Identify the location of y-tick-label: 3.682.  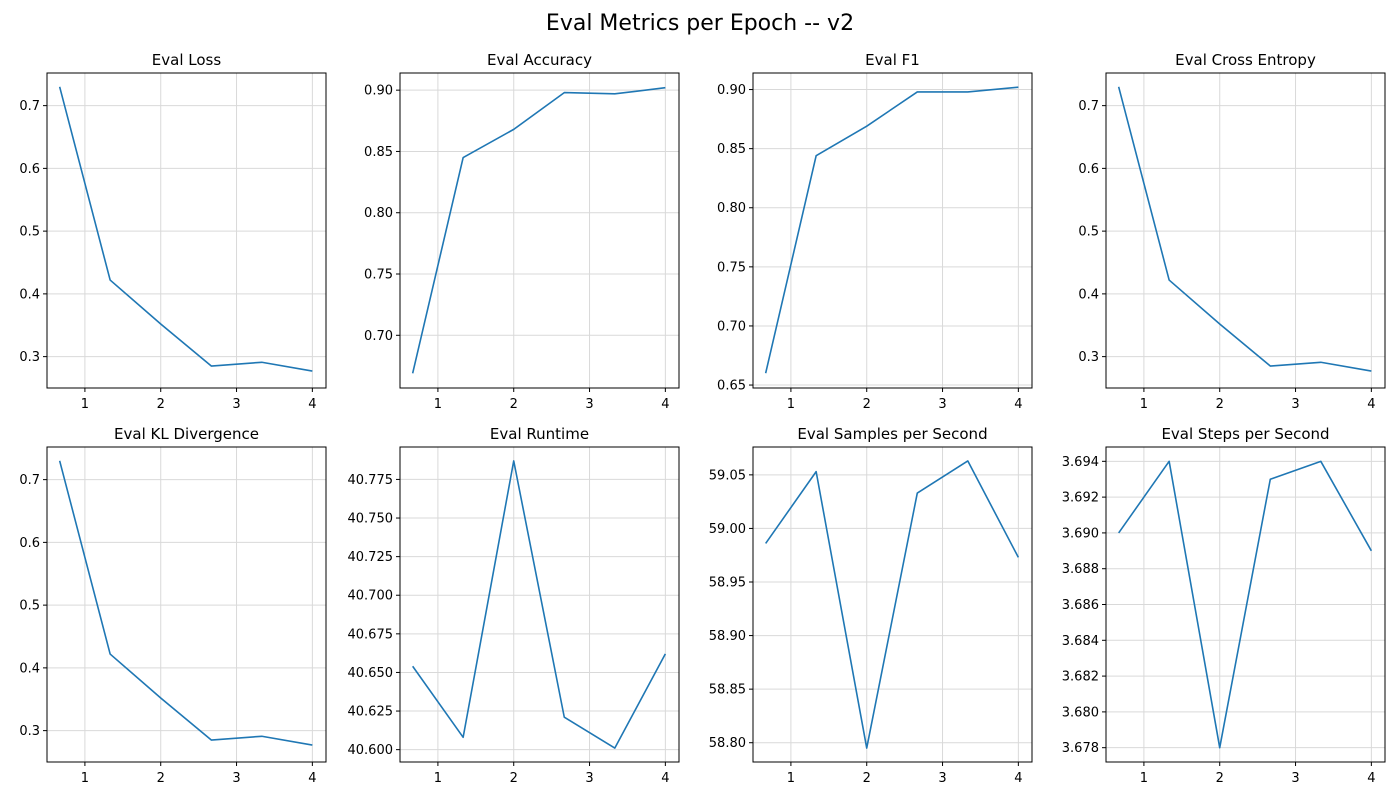
(1080, 677).